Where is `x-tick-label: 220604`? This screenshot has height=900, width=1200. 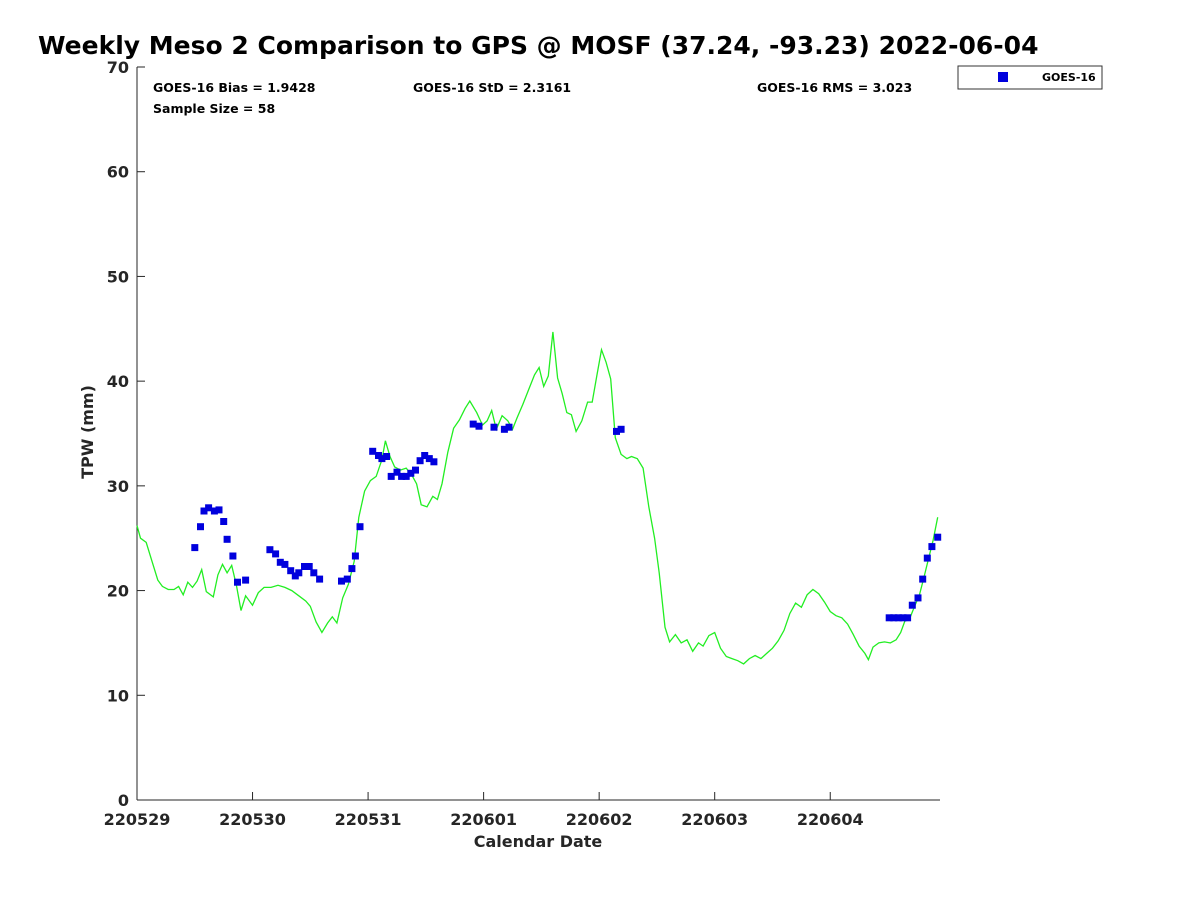 x-tick-label: 220604 is located at coordinates (830, 819).